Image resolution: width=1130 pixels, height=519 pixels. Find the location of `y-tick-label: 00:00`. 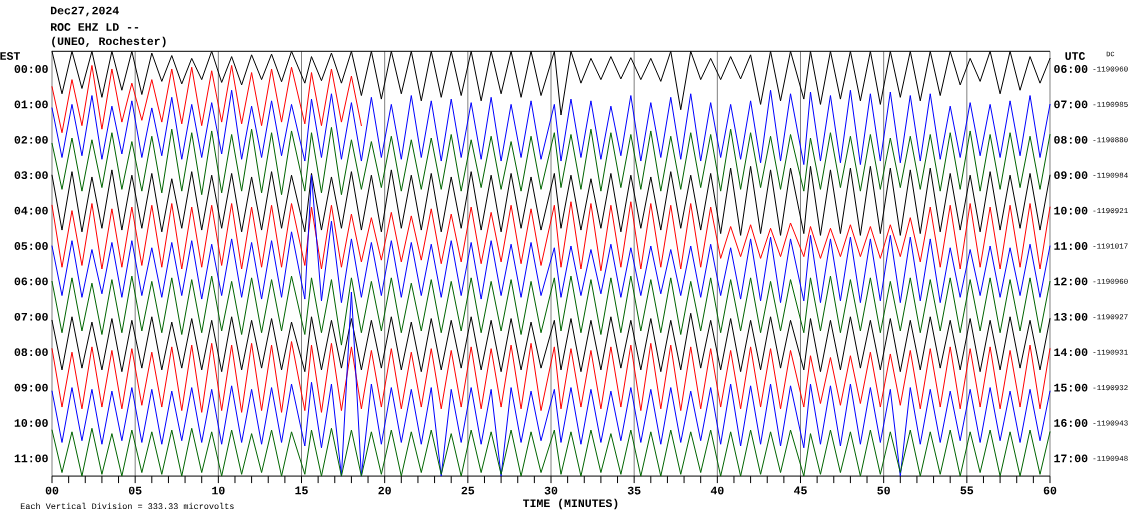

y-tick-label: 00:00 is located at coordinates (31, 69).